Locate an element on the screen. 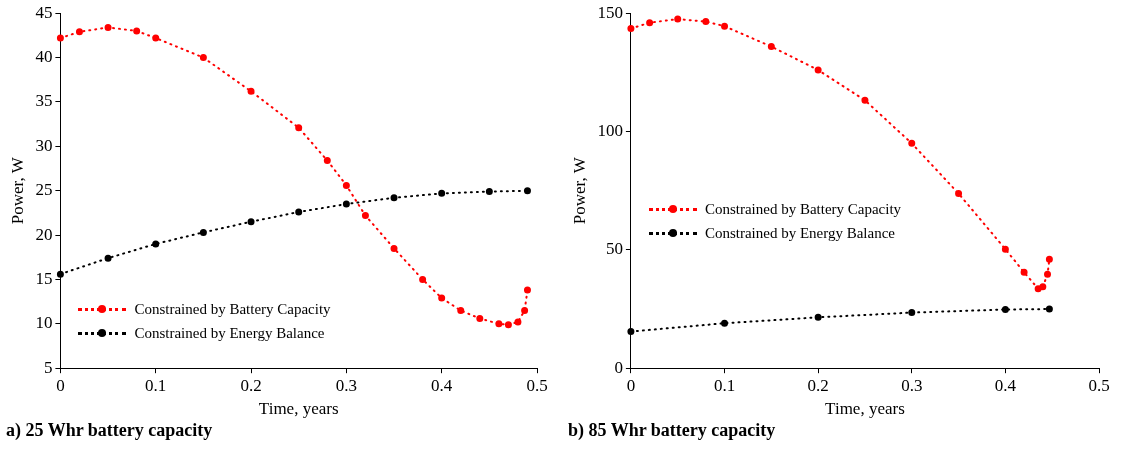  text: a) 25 Whr battery capacity is located at coordinates (110, 430).